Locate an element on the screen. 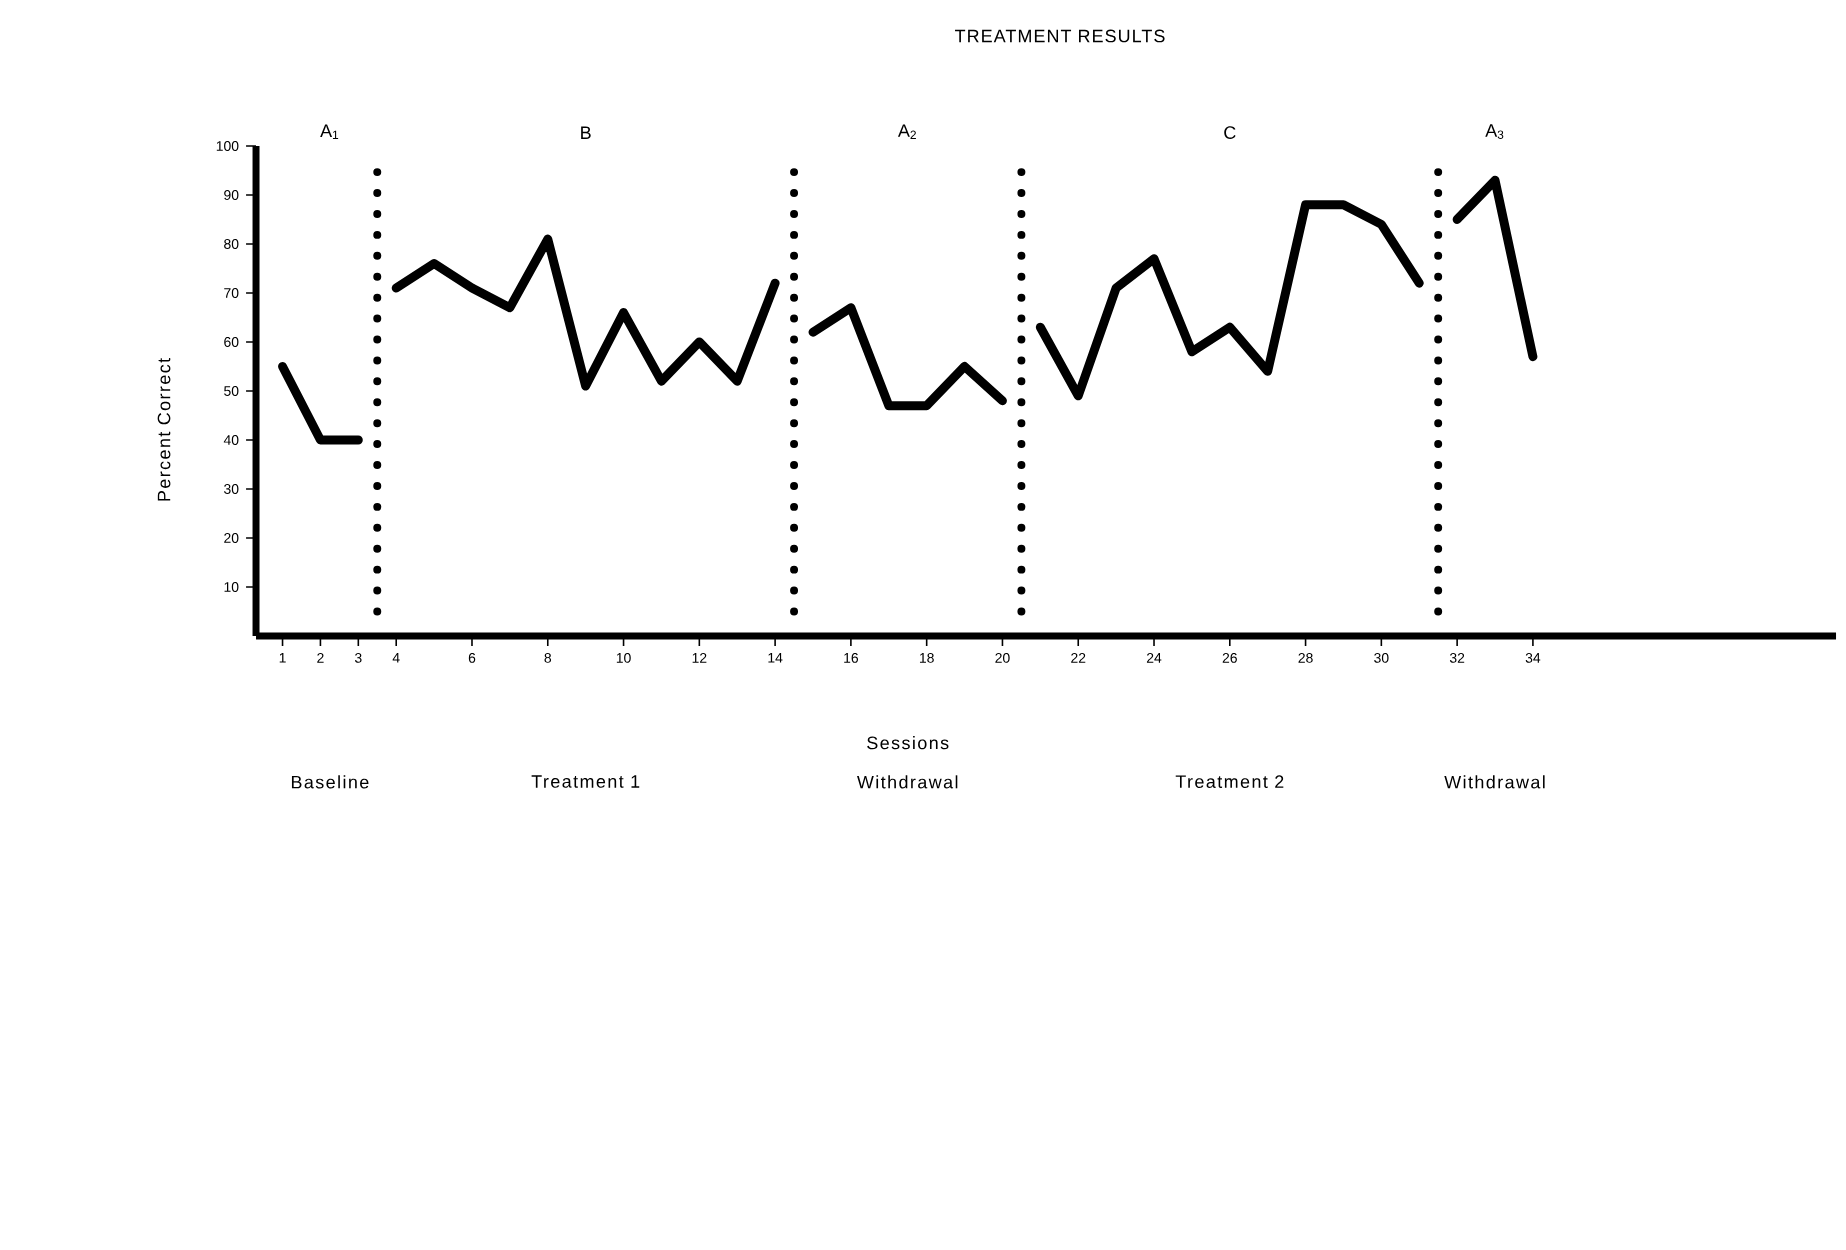 The width and height of the screenshot is (1846, 1250). text: C is located at coordinates (1230, 132).